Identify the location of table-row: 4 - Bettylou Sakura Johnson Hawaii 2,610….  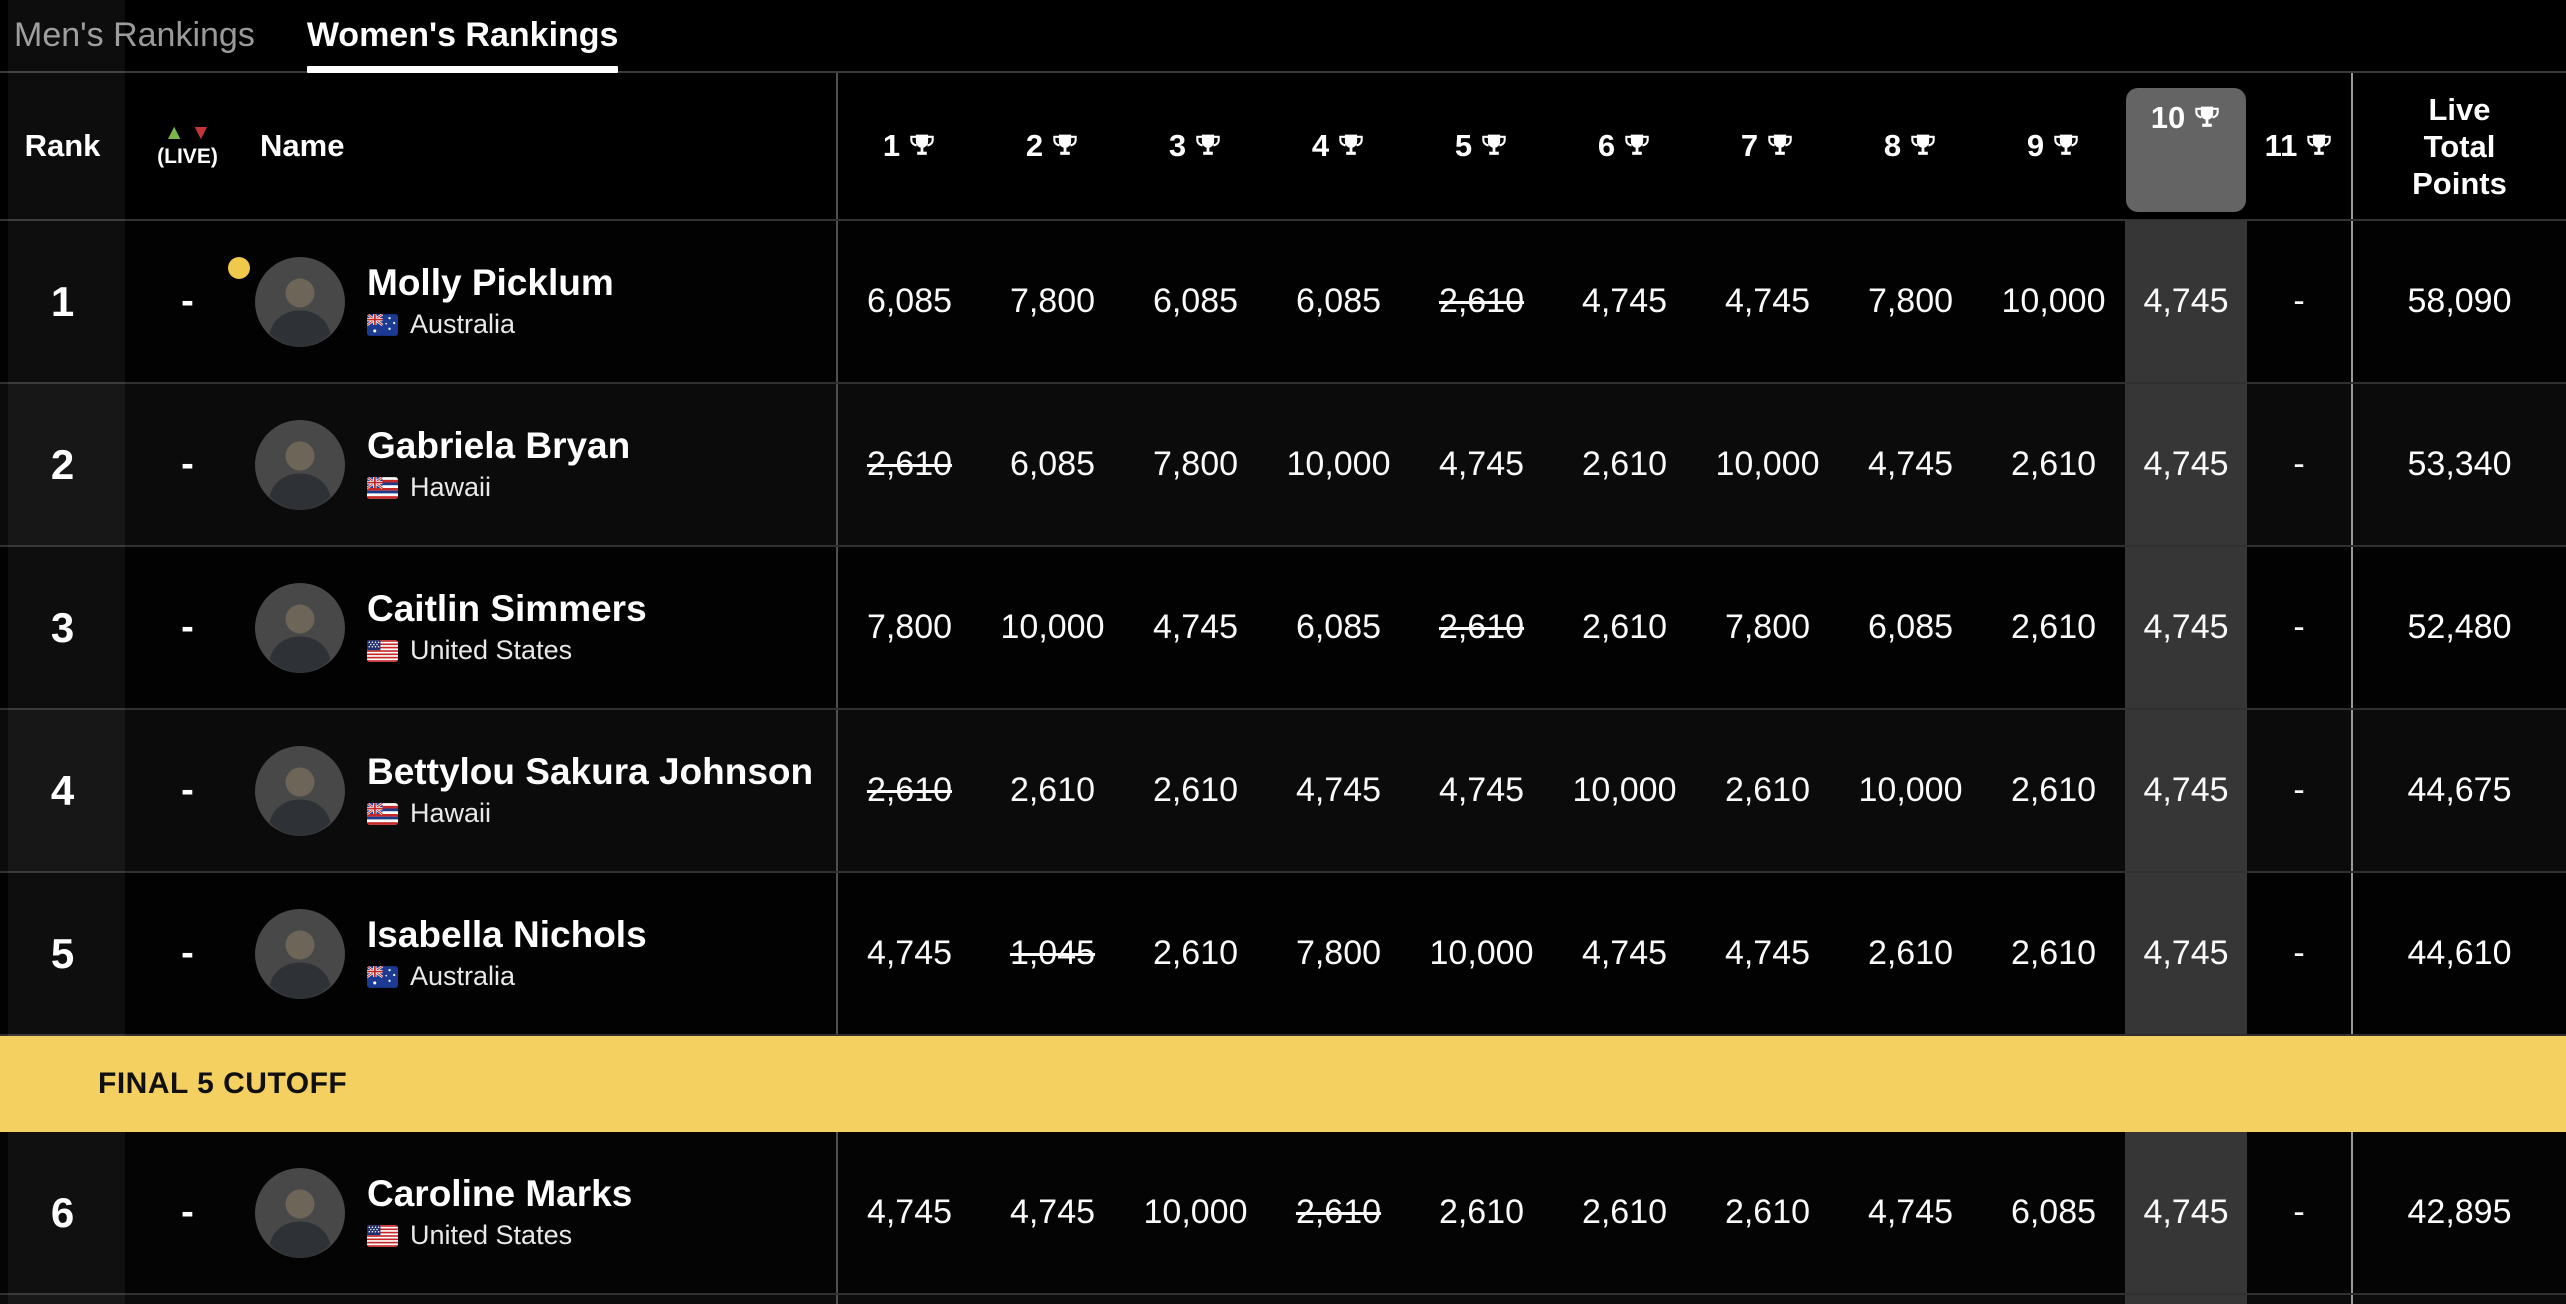
(1283, 791).